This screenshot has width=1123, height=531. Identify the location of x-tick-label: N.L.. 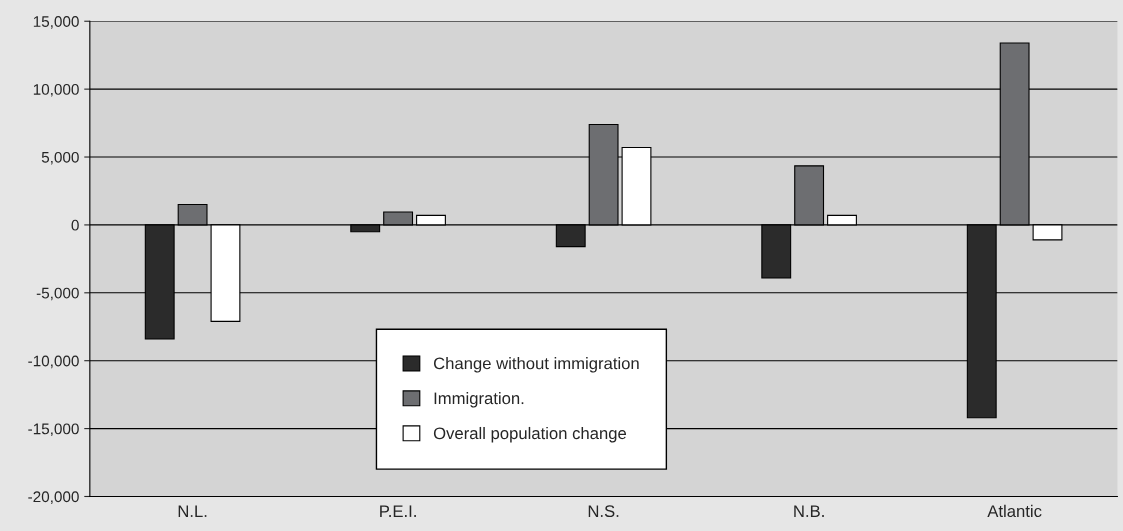
(192, 511).